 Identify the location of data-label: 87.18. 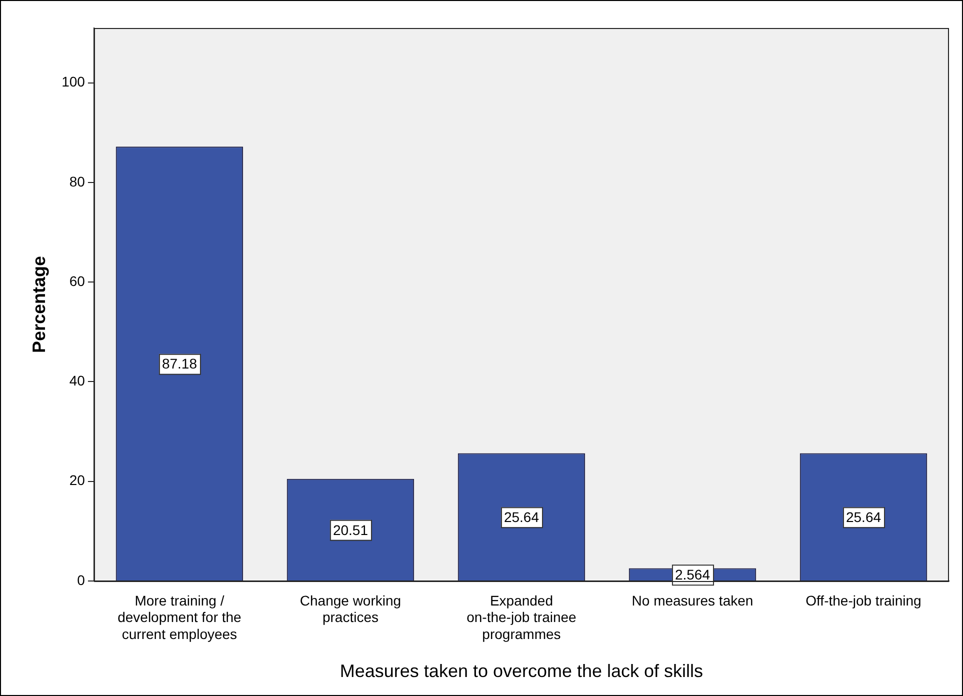
(180, 364).